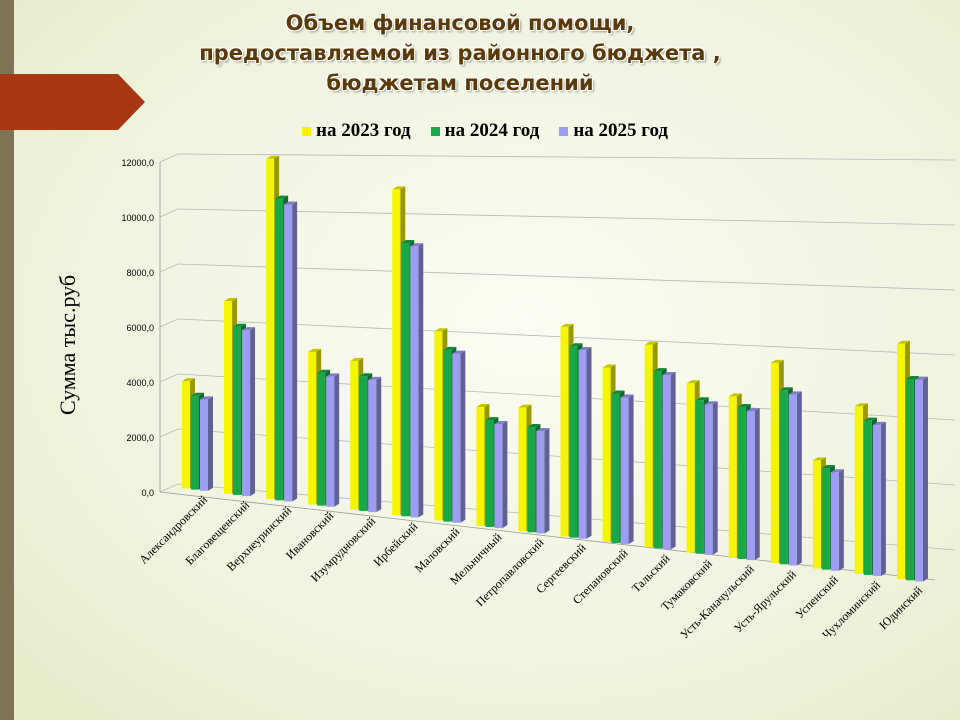 This screenshot has width=960, height=720. Describe the element at coordinates (137, 218) in the screenshot. I see `y-tick-label: 10000,0` at that location.